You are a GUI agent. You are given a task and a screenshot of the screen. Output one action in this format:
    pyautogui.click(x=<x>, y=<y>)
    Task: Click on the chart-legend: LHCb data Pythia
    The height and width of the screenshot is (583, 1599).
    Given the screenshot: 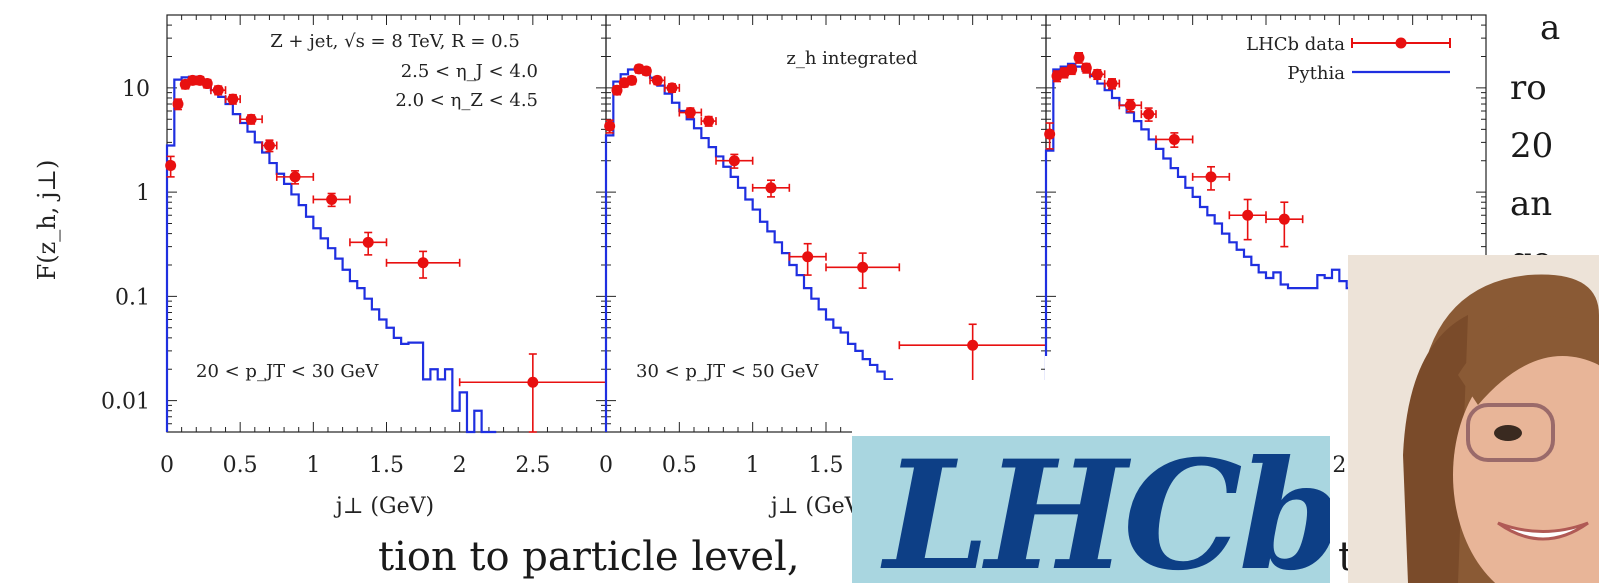 What is the action you would take?
    pyautogui.click(x=1348, y=59)
    